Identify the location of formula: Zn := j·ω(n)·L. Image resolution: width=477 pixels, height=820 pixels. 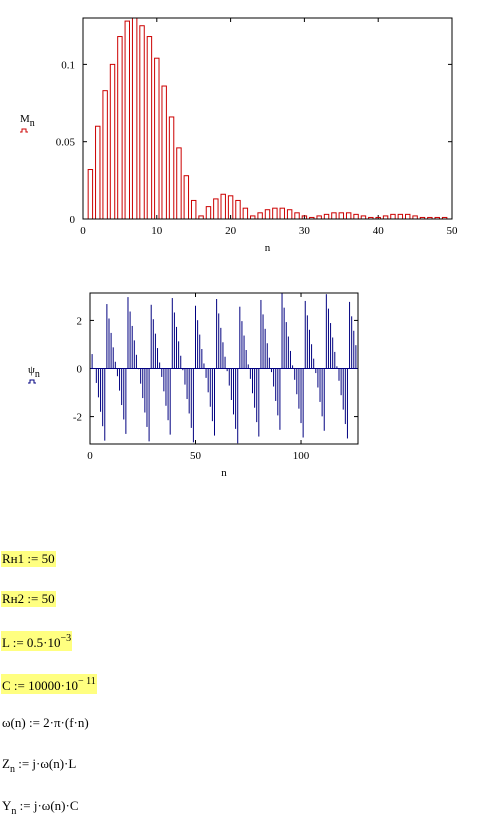
(39, 767).